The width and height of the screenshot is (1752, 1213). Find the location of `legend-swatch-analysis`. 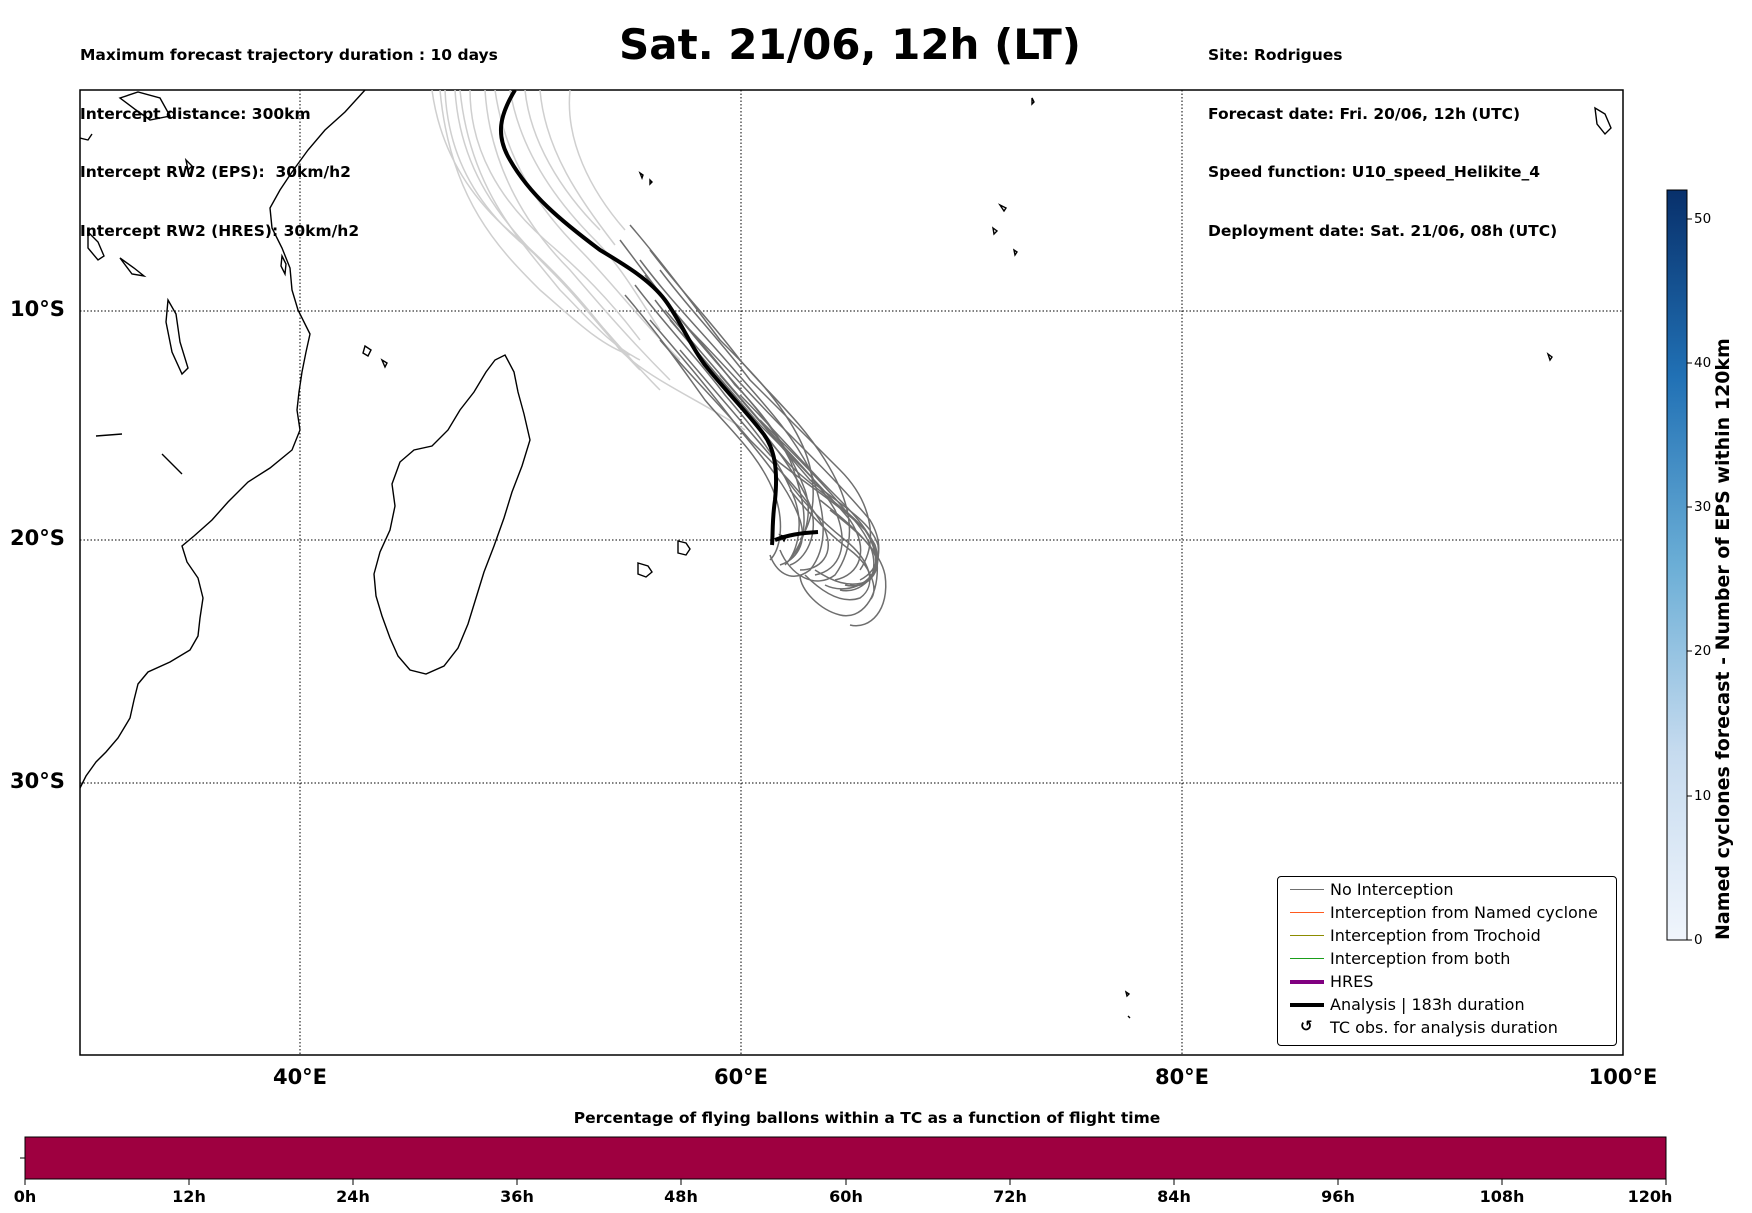

legend-swatch-analysis is located at coordinates (1307, 1005).